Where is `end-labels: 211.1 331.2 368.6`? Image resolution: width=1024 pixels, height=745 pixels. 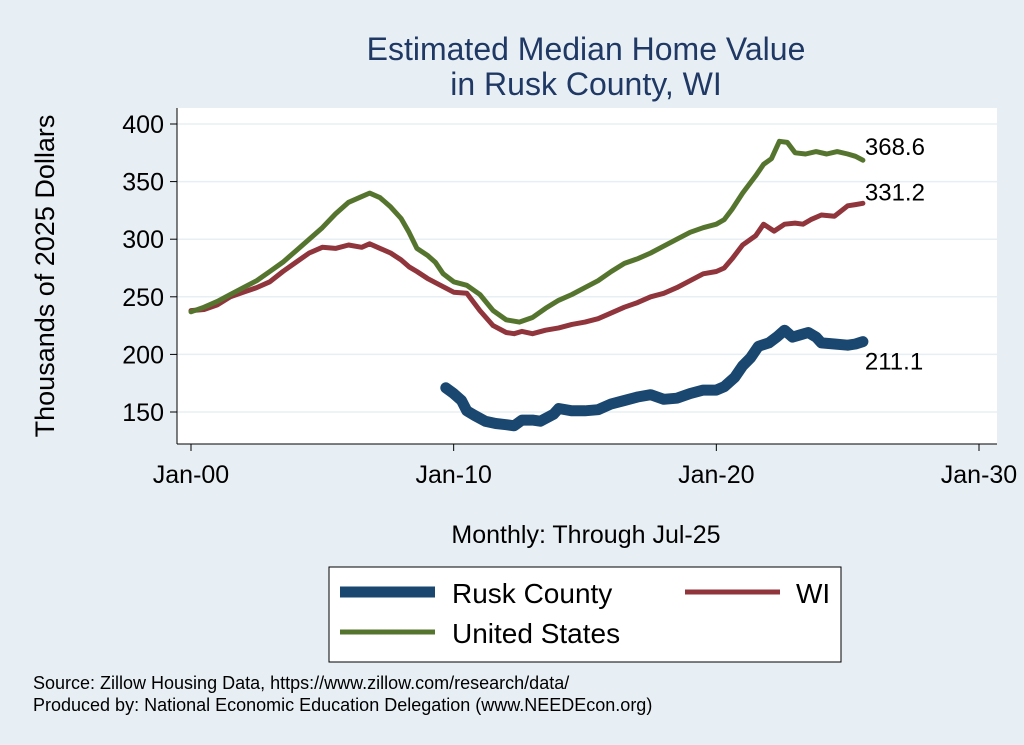
end-labels: 211.1 331.2 368.6 is located at coordinates (895, 254).